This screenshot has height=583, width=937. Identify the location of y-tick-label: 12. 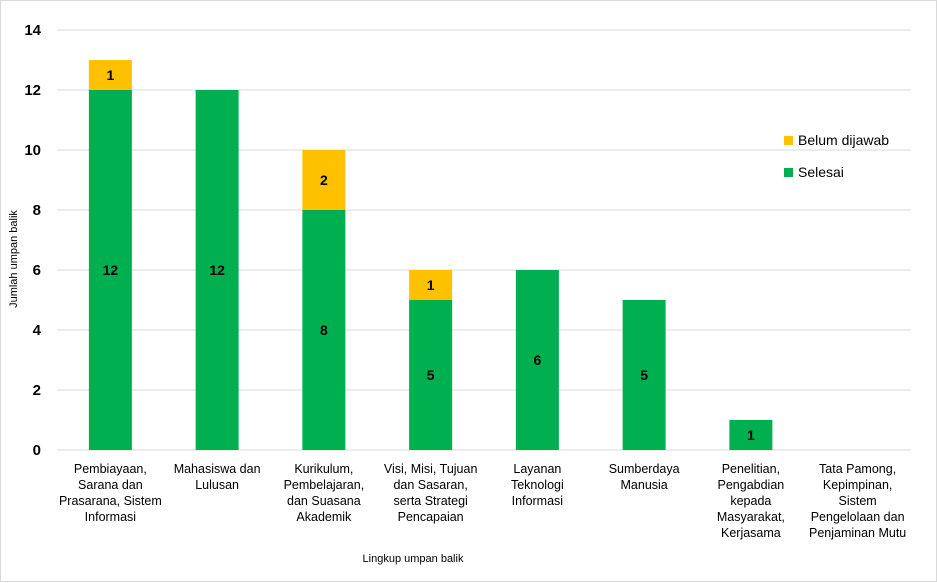
(32, 90).